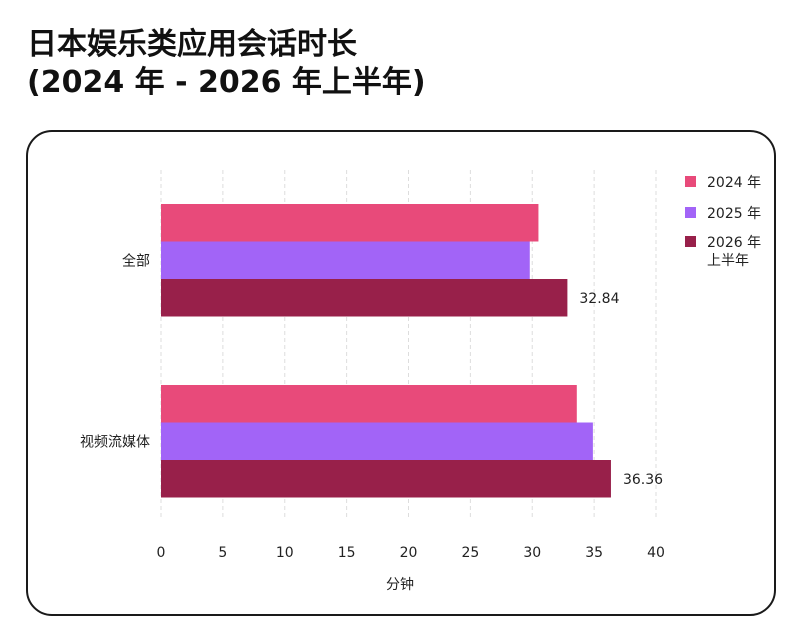 Image resolution: width=800 pixels, height=629 pixels. What do you see at coordinates (734, 214) in the screenshot?
I see `legend-label: 2025 年` at bounding box center [734, 214].